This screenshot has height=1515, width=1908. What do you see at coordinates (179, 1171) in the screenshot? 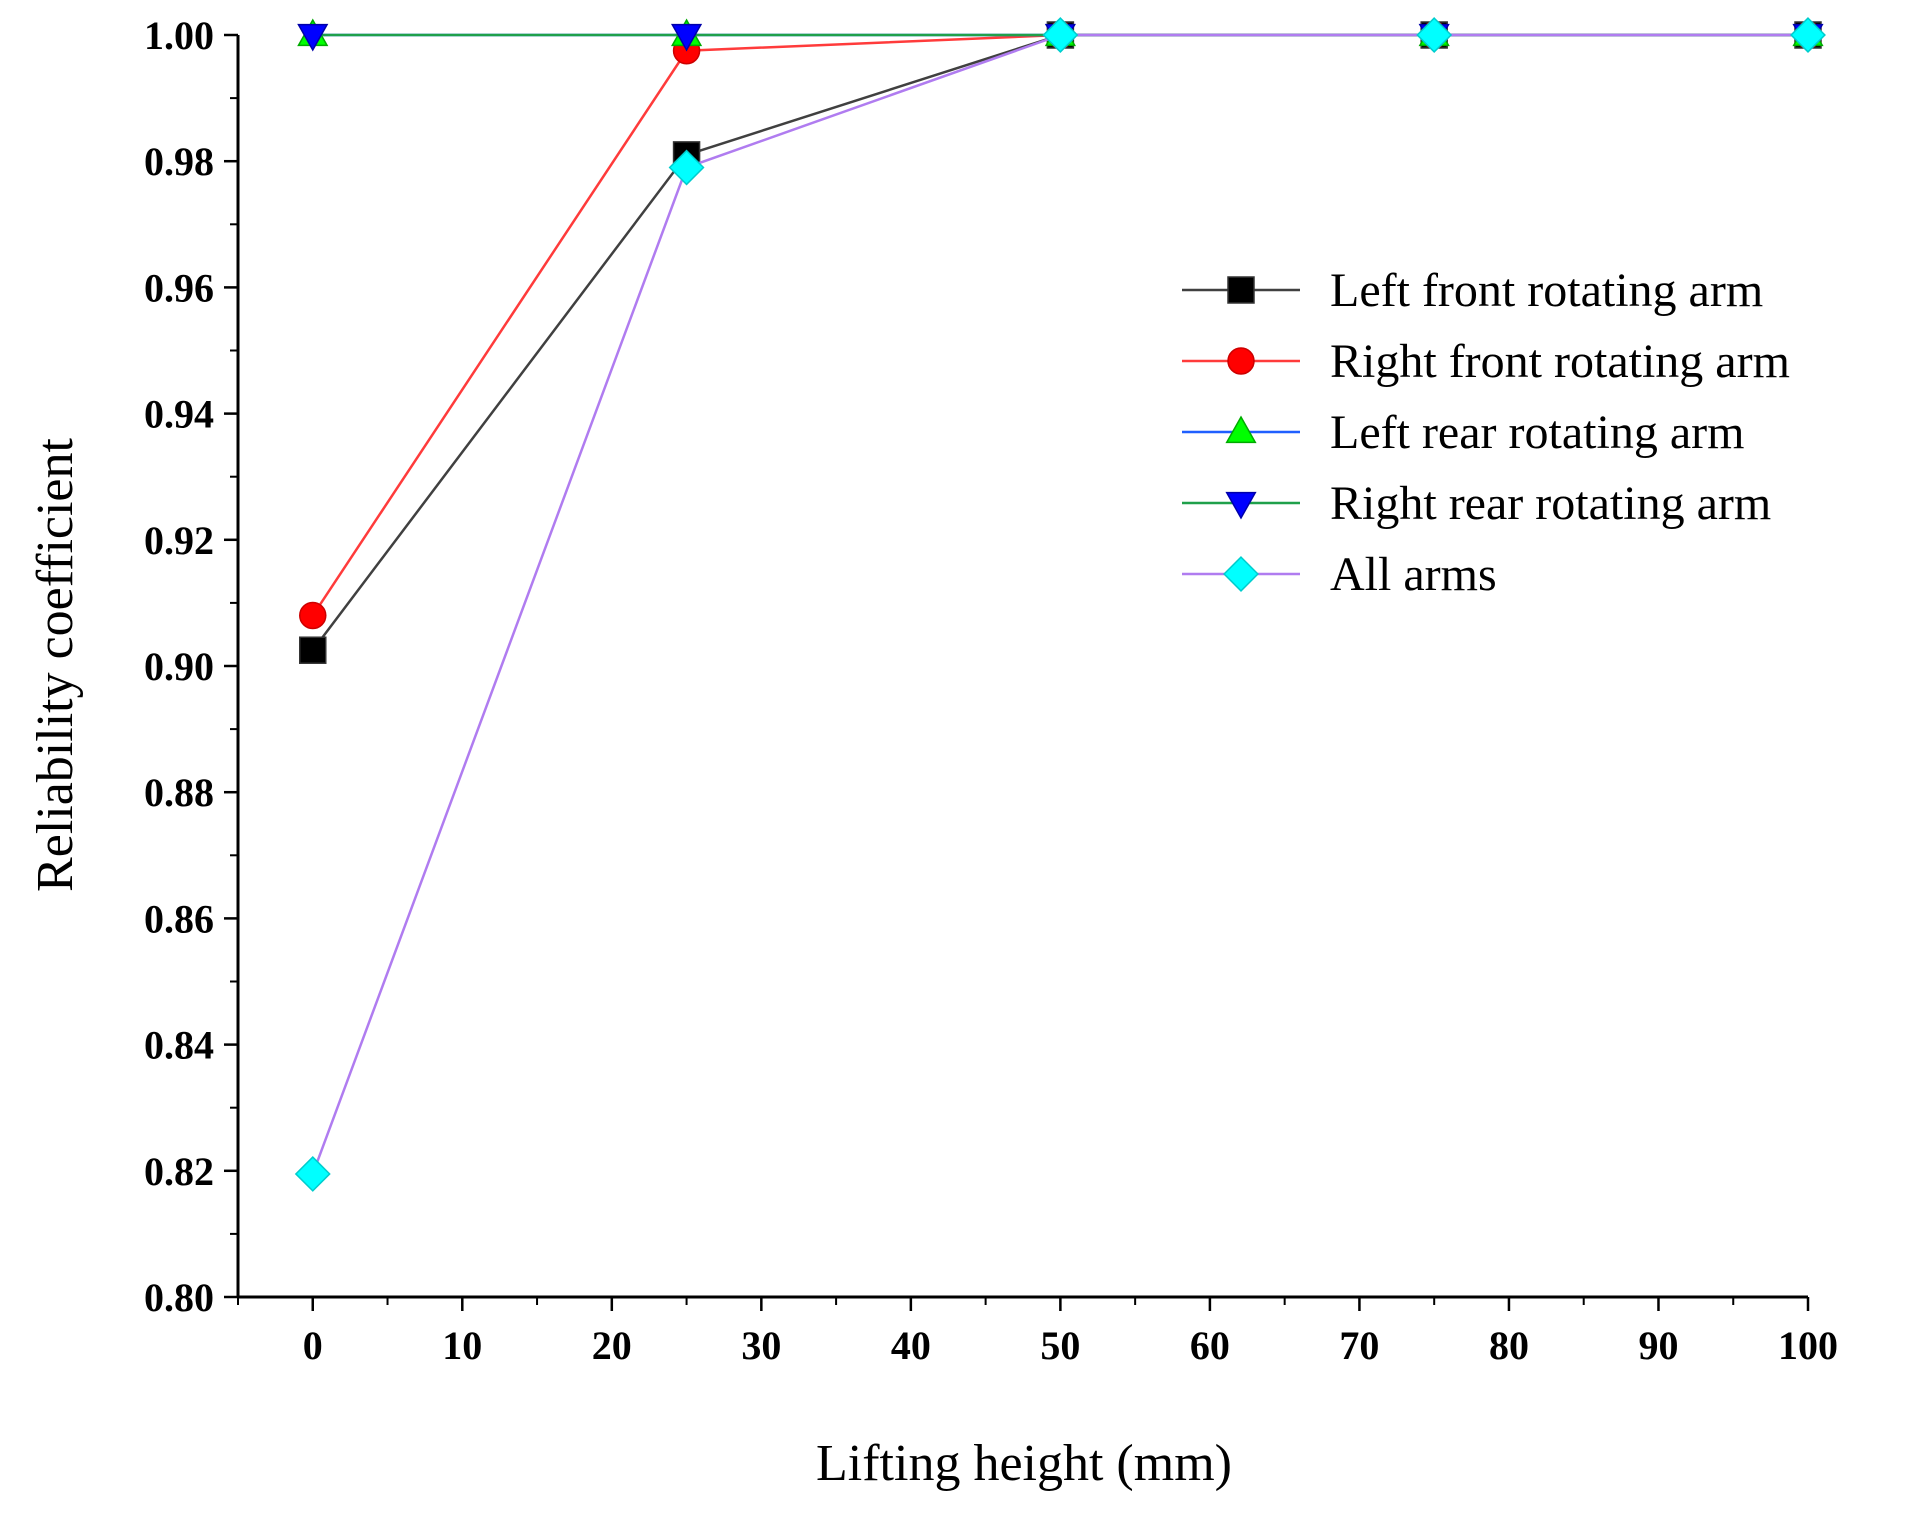
I see `y-tick-label: 0.82` at bounding box center [179, 1171].